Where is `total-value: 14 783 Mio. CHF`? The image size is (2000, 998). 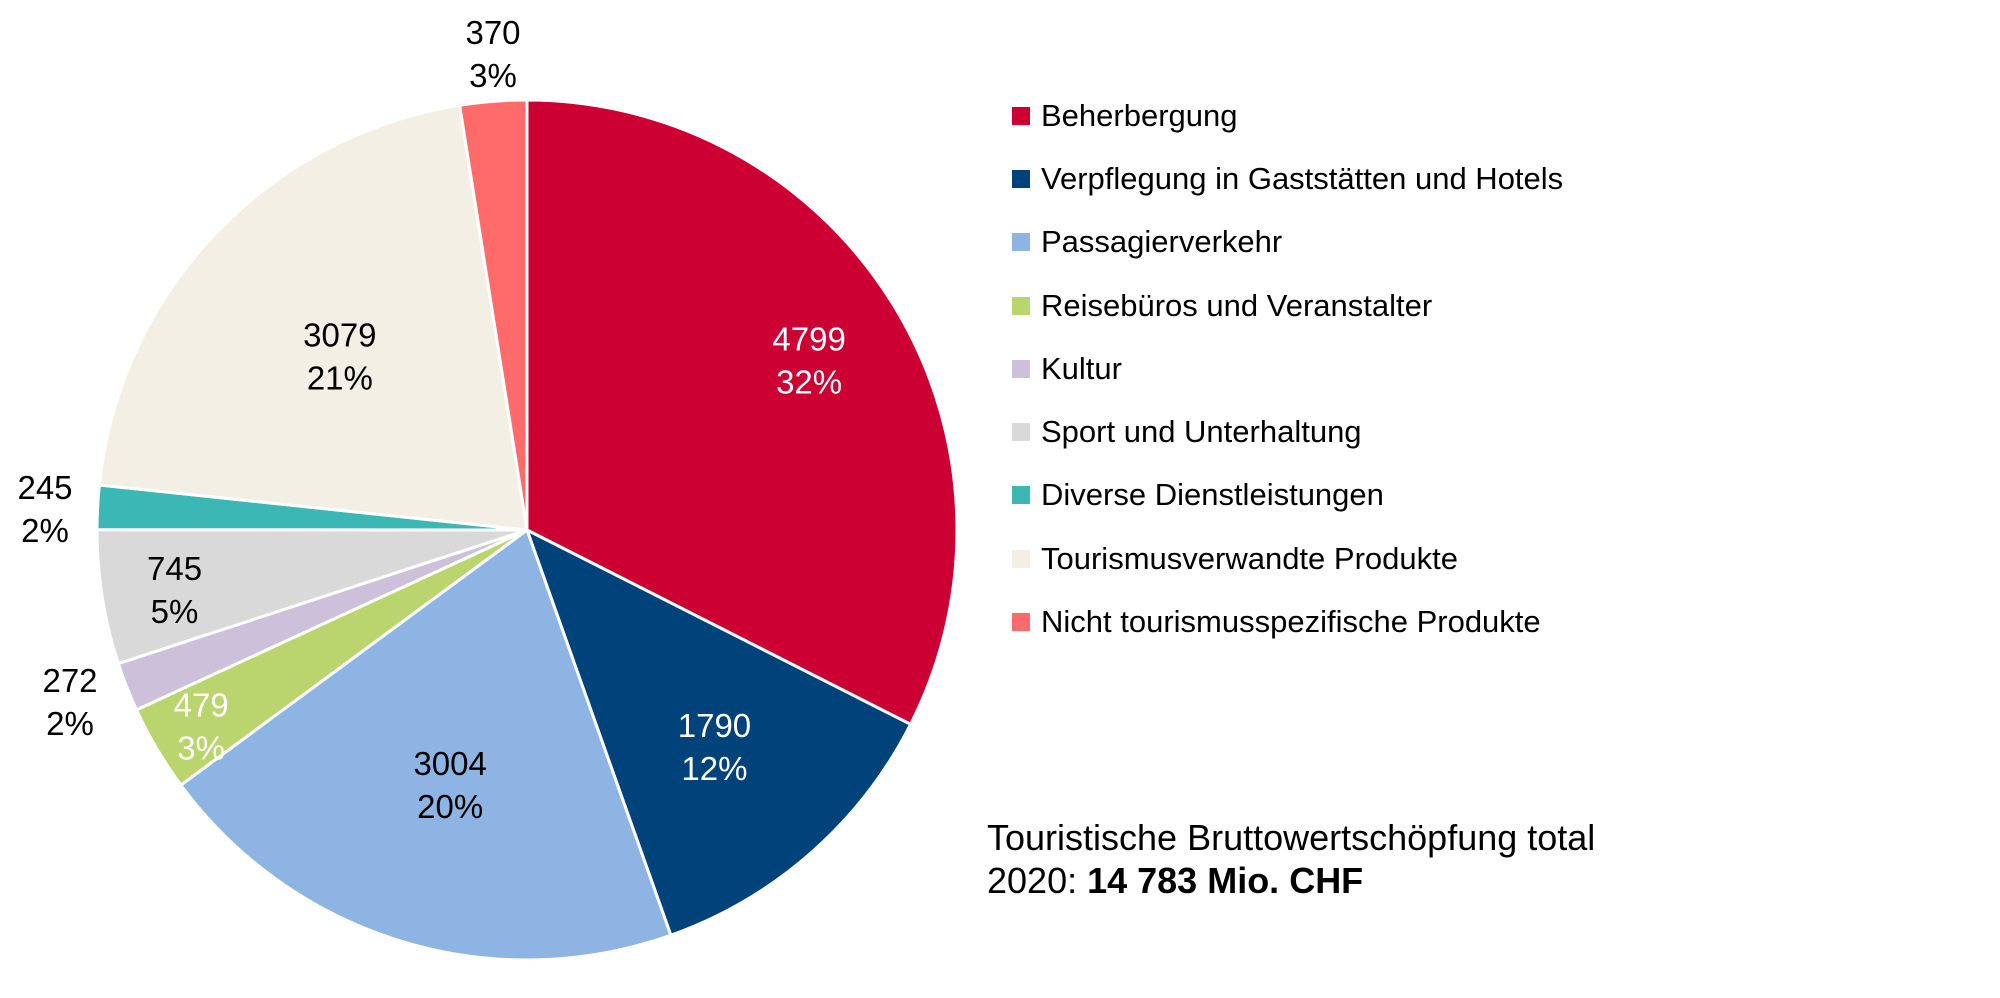 total-value: 14 783 Mio. CHF is located at coordinates (1225, 880).